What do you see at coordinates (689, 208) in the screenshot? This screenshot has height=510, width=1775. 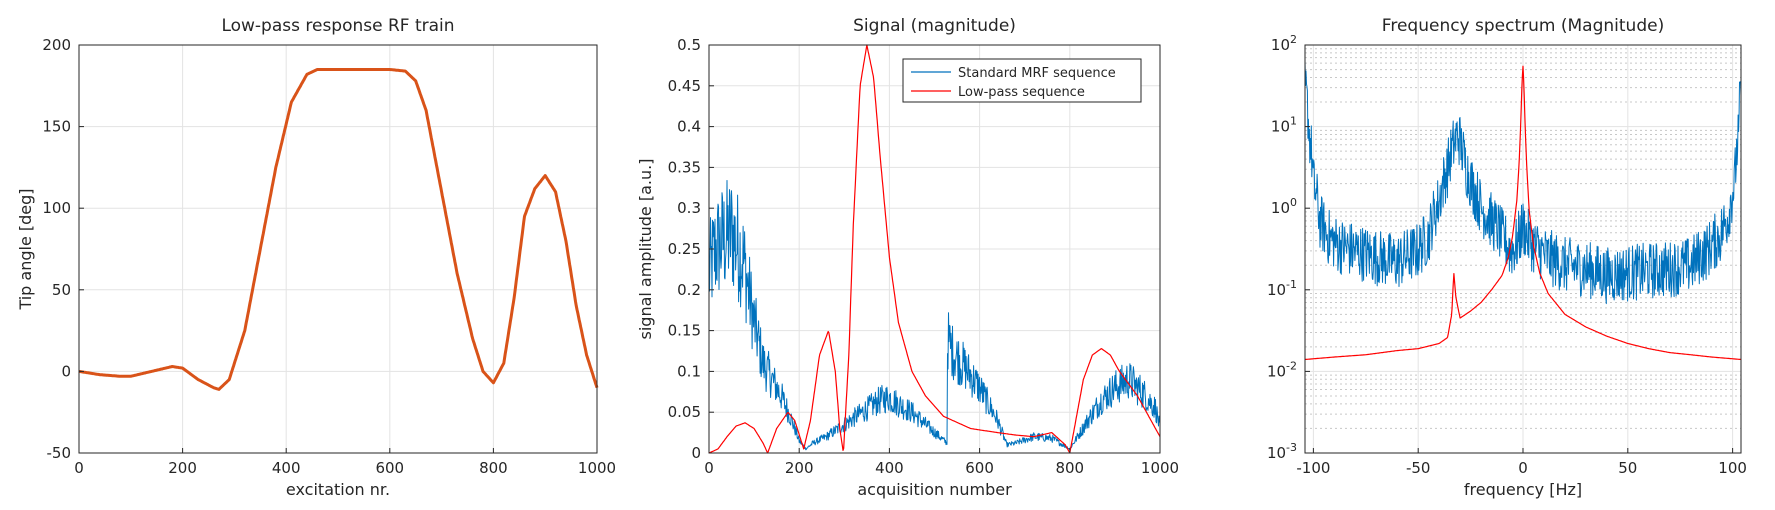 I see `y-tick-label: 0.3` at bounding box center [689, 208].